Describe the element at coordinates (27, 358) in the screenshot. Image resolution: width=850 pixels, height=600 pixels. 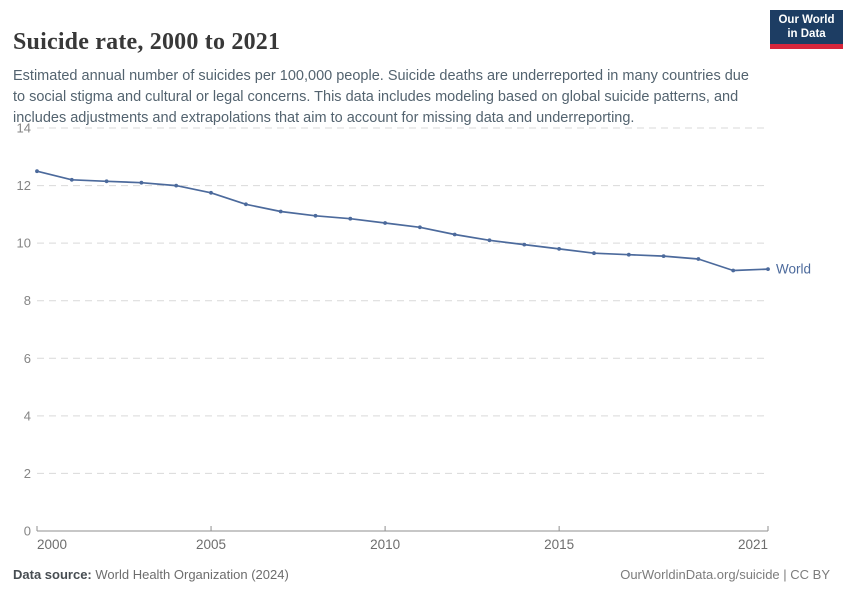
I see `y-axis-tick-label: 6` at that location.